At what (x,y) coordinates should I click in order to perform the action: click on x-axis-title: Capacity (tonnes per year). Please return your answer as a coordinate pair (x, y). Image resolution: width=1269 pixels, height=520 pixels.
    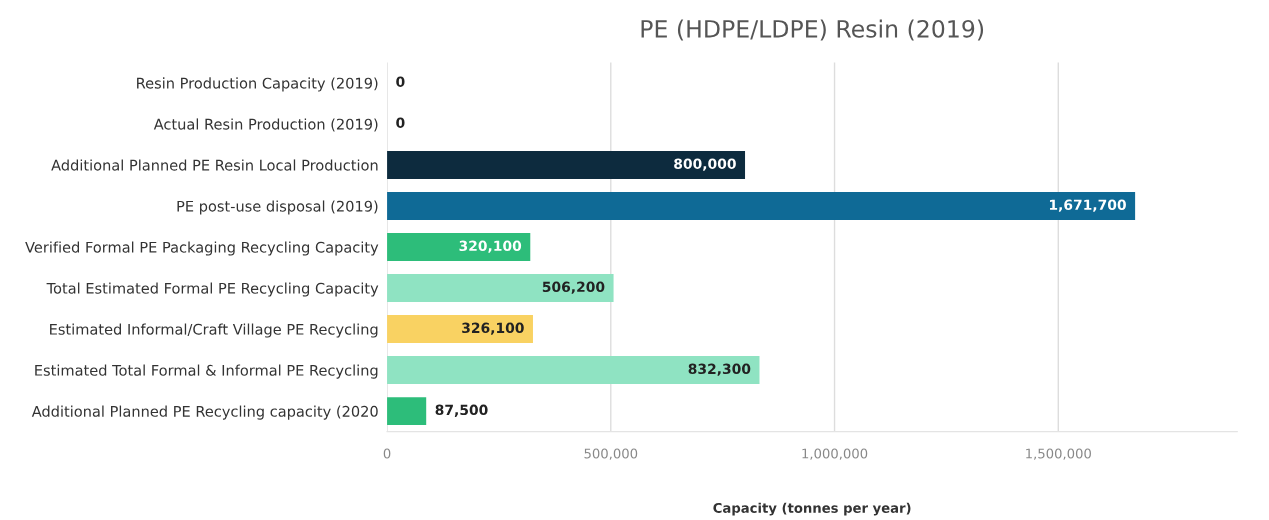
    Looking at the image, I should click on (812, 509).